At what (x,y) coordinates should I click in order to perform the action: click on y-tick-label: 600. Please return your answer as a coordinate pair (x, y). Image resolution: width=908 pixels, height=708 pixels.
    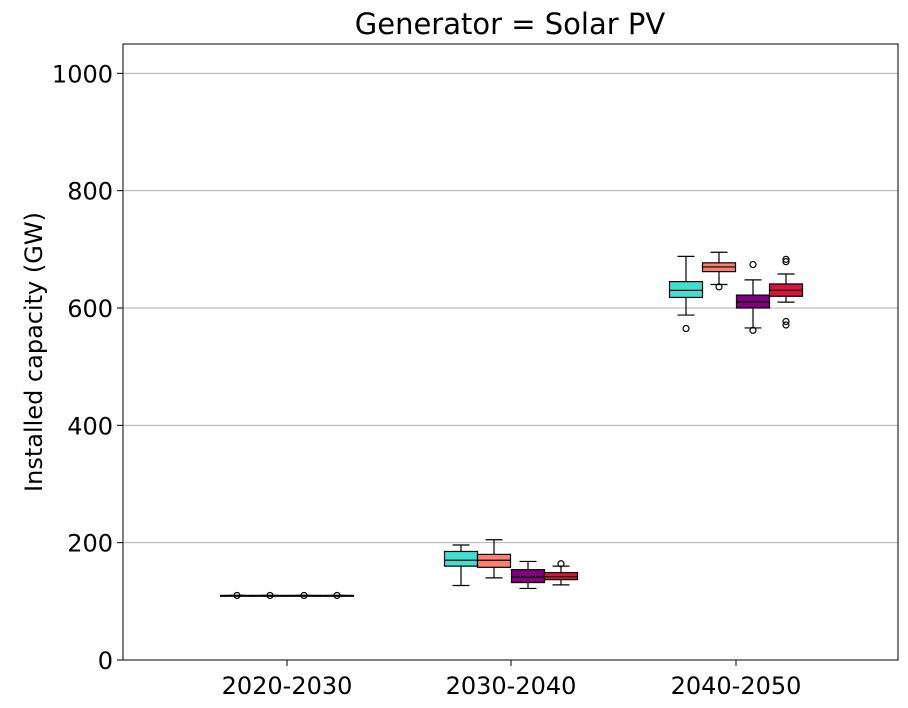
    Looking at the image, I should click on (90, 309).